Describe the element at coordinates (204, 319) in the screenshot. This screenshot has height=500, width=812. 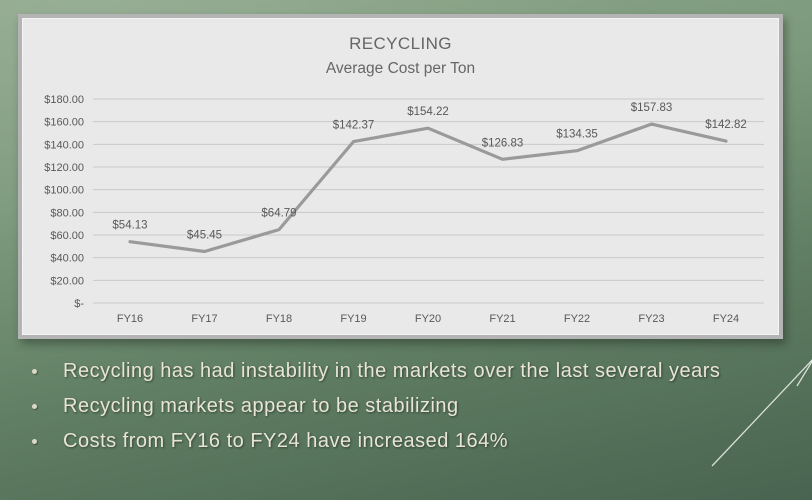
I see `svg-text: FY17` at that location.